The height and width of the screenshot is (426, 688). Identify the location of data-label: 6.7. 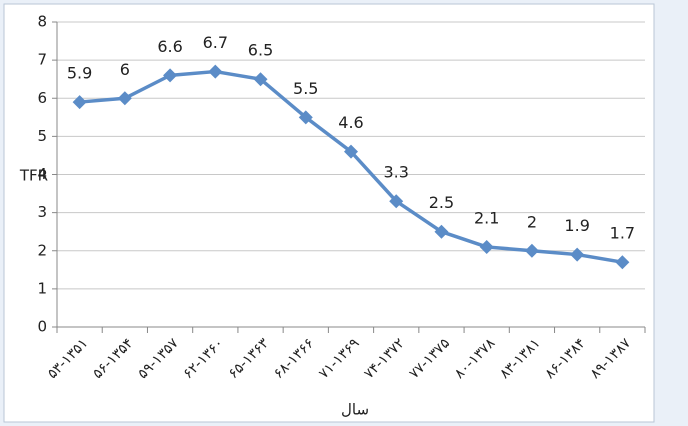
(215, 42).